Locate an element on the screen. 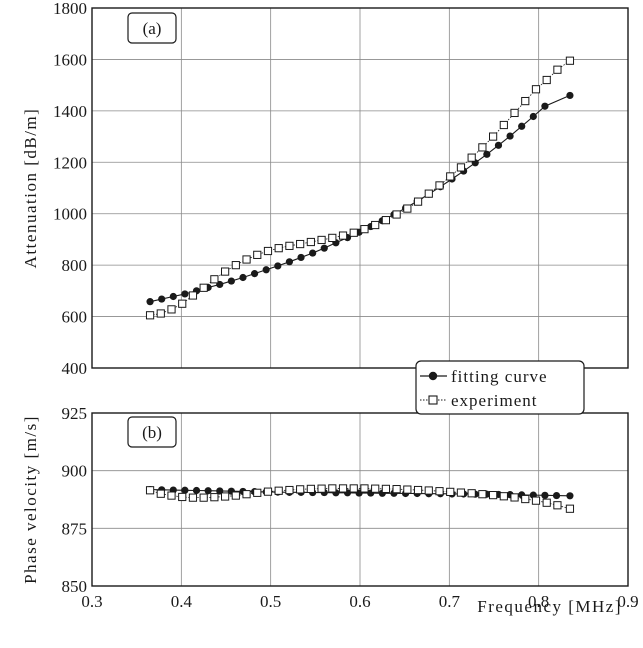  y-tick-label: 400 is located at coordinates (75, 368).